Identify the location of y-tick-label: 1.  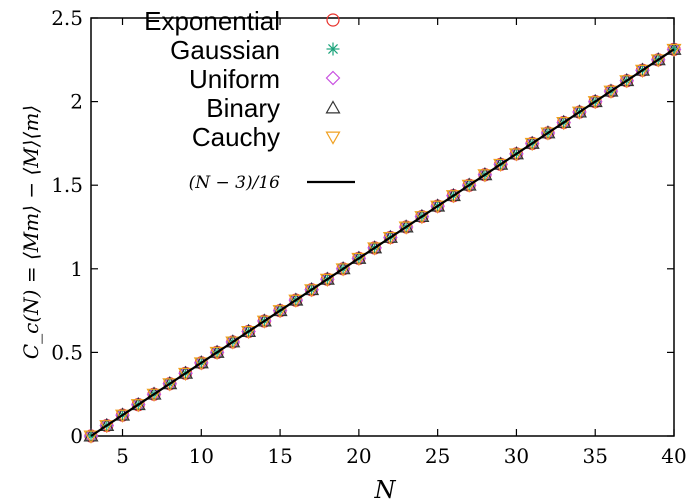
(76, 269).